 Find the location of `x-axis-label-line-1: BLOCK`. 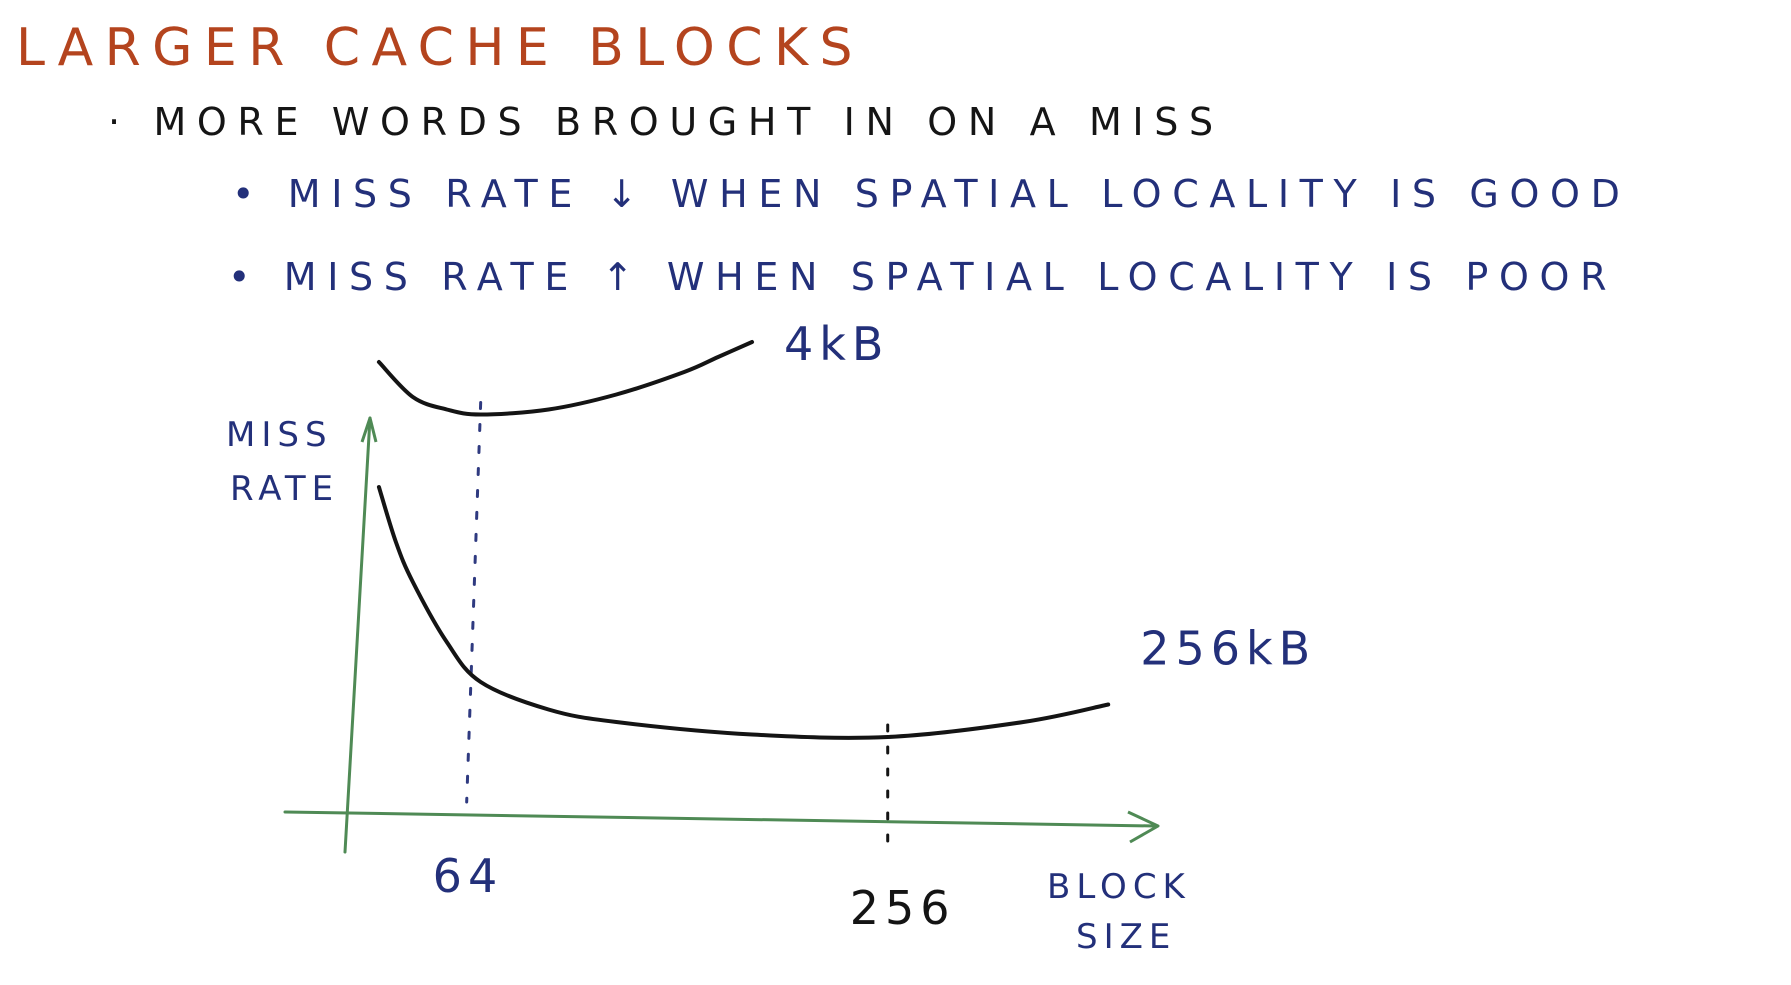

x-axis-label-line-1: BLOCK is located at coordinates (1119, 887).